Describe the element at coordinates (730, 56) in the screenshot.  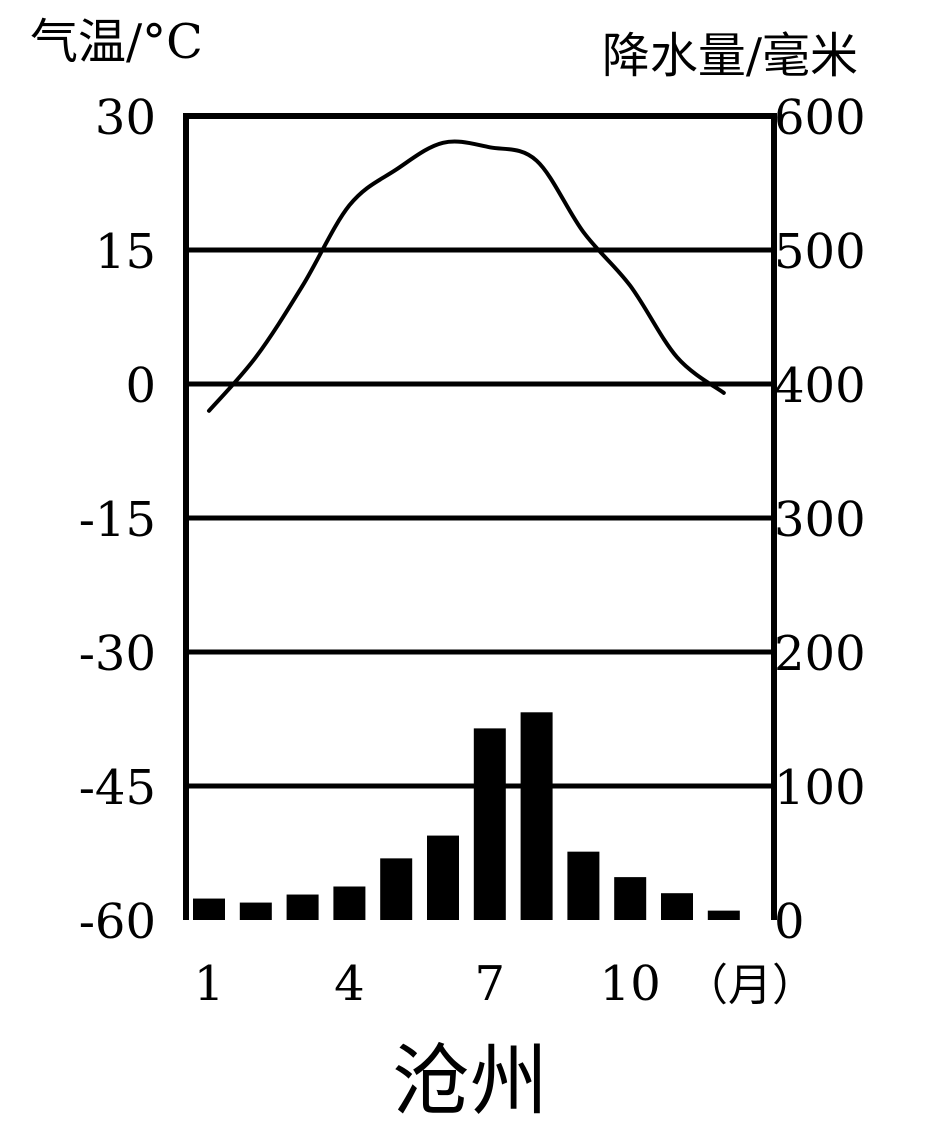
I see `right-axis-title: 降水量/毫米` at that location.